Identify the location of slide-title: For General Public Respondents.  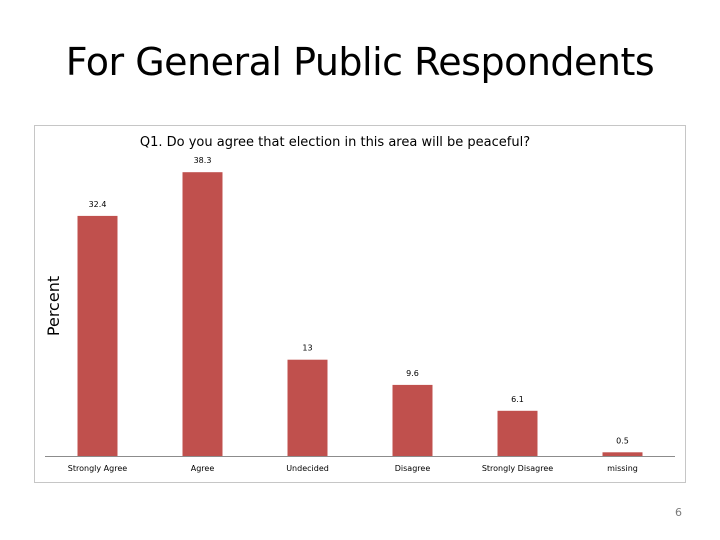
(360, 62).